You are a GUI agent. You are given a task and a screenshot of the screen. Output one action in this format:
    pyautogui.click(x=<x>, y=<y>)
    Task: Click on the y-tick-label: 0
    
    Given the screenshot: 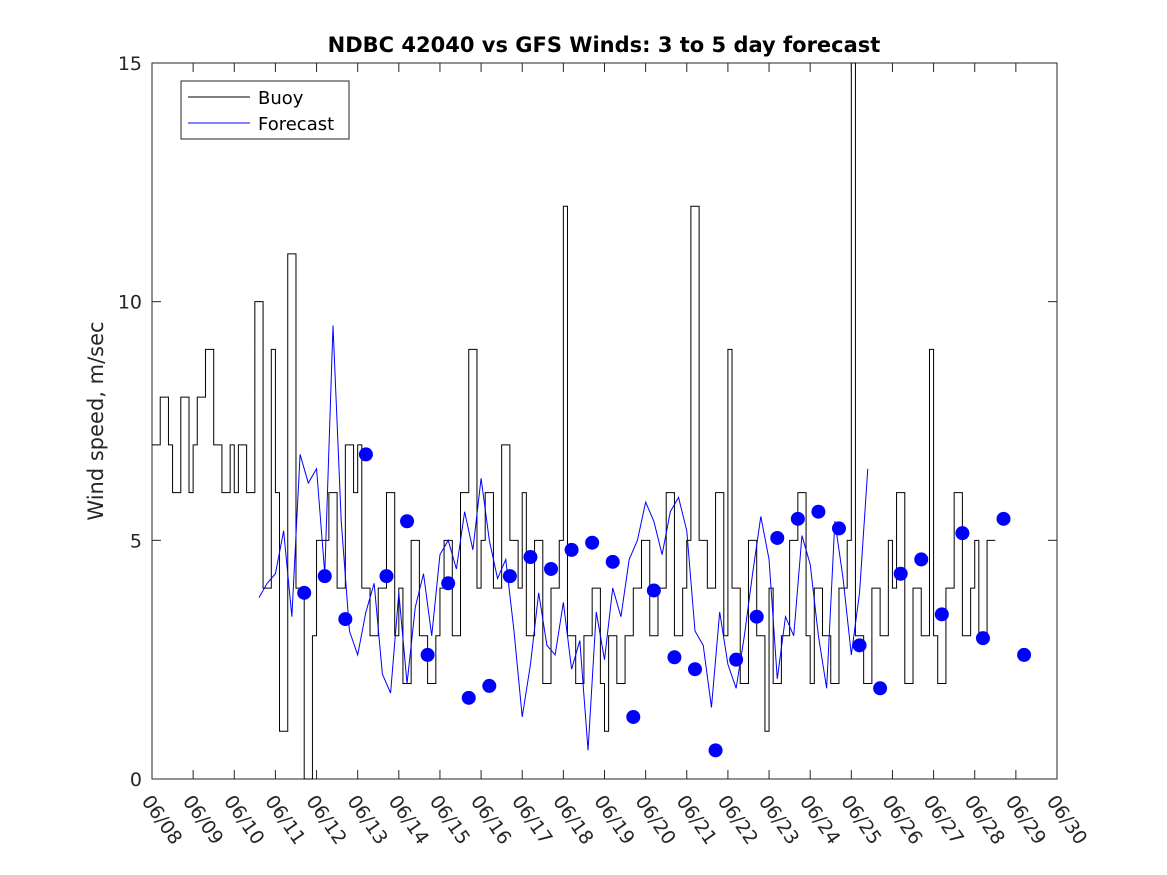 What is the action you would take?
    pyautogui.click(x=136, y=780)
    